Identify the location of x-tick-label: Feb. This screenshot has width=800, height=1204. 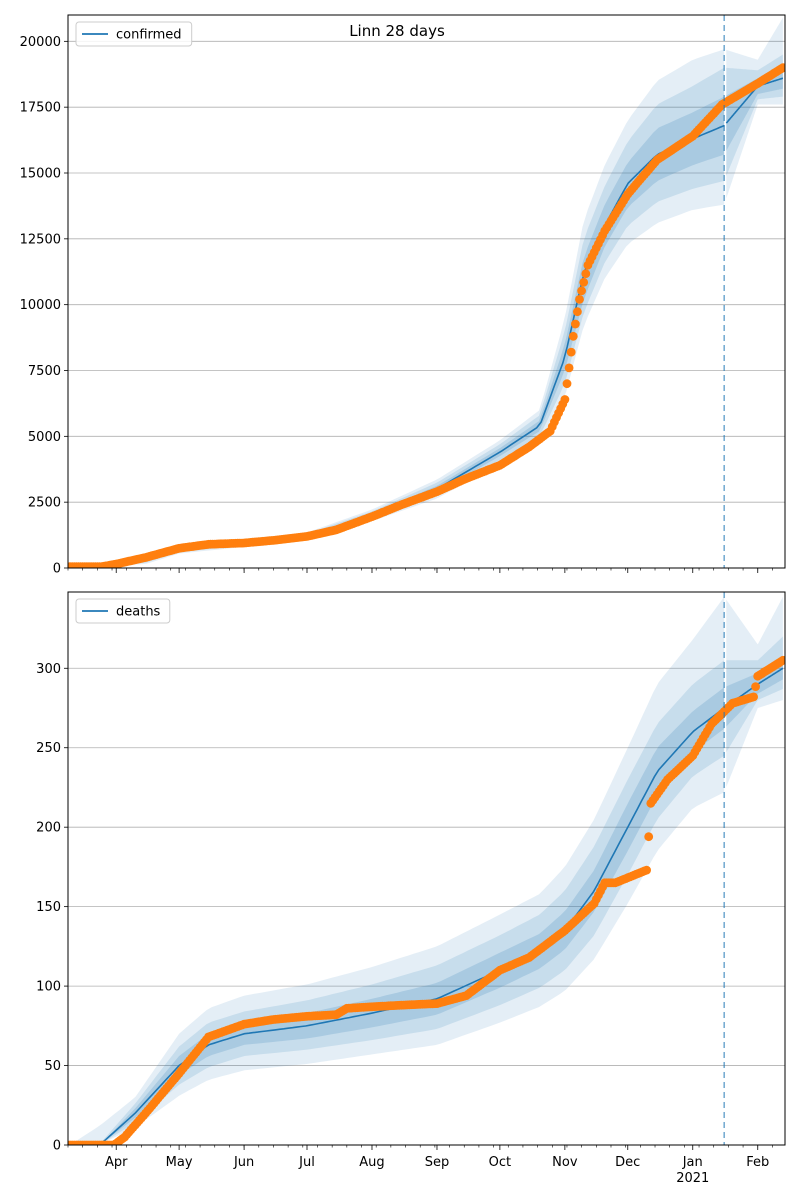
(757, 1162).